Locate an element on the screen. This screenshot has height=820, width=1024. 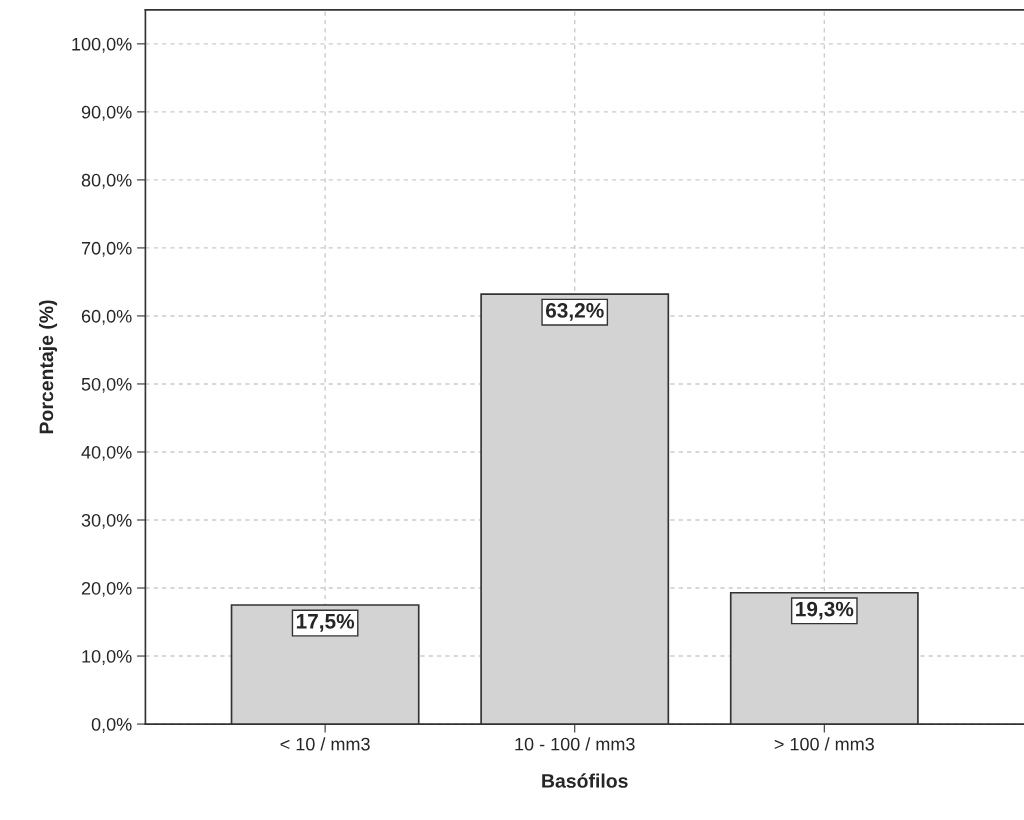
y-tick-label: 20,0% is located at coordinates (106, 589).